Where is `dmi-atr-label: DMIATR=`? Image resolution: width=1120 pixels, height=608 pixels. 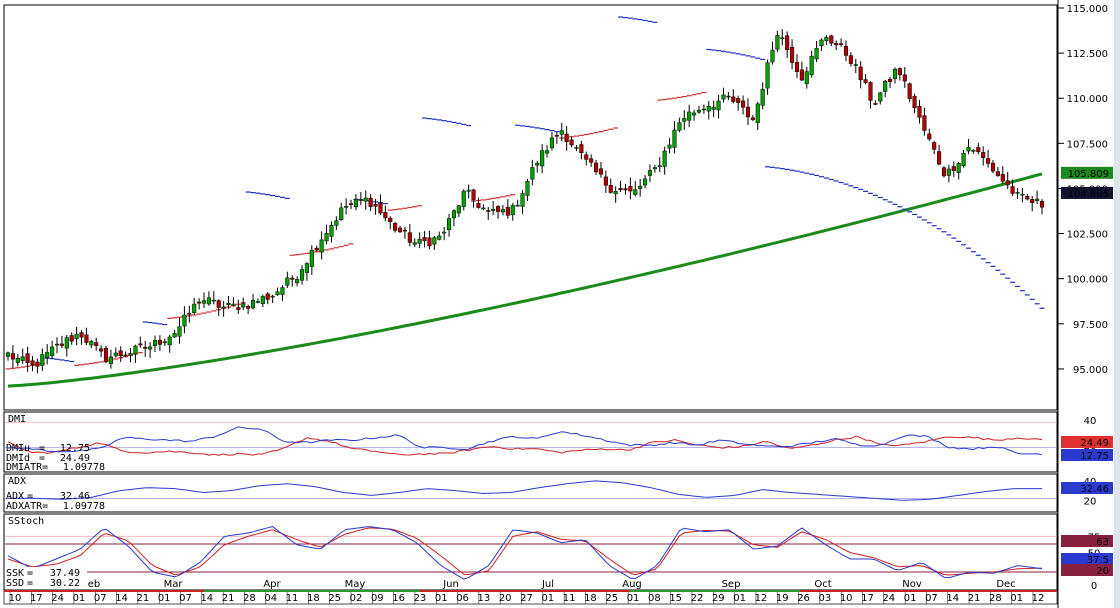
dmi-atr-label: DMIATR= is located at coordinates (27, 467).